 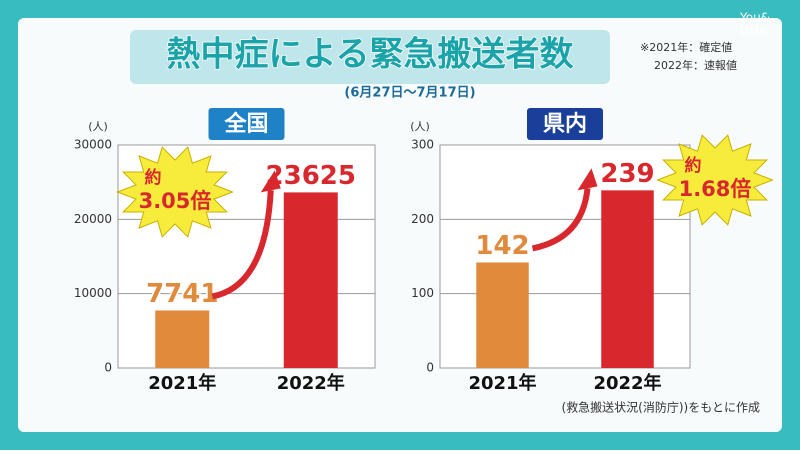 I want to click on title-banner, so click(x=370, y=57).